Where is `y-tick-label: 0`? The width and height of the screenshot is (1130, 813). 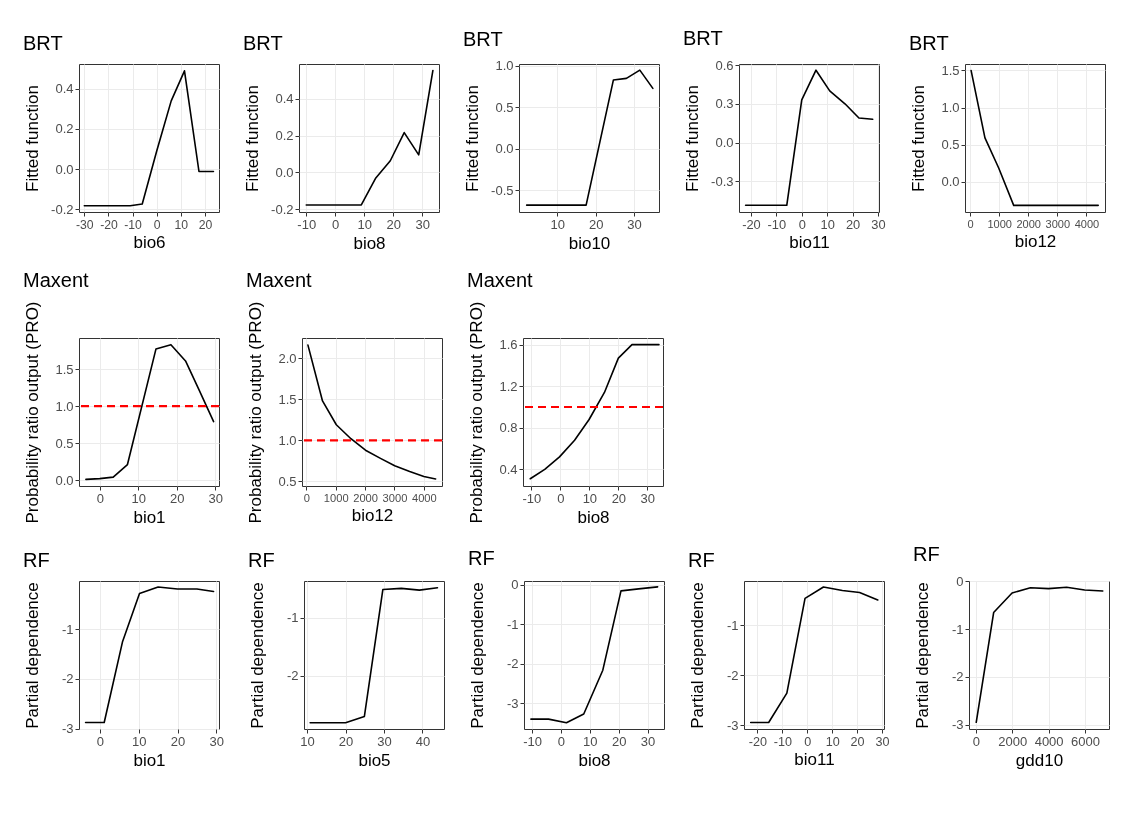
y-tick-label: 0 is located at coordinates (960, 581).